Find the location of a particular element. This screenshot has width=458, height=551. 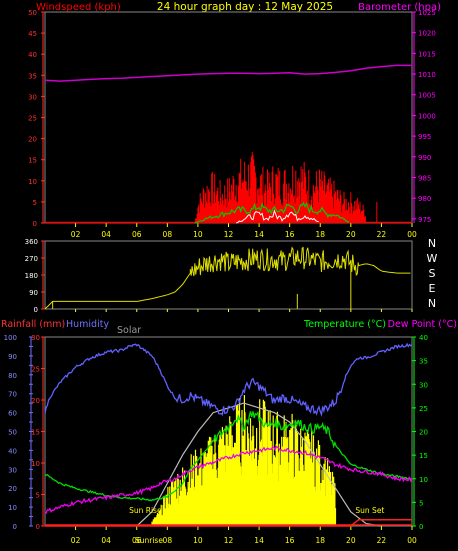

weather-x-tick-label: 04 is located at coordinates (106, 540).